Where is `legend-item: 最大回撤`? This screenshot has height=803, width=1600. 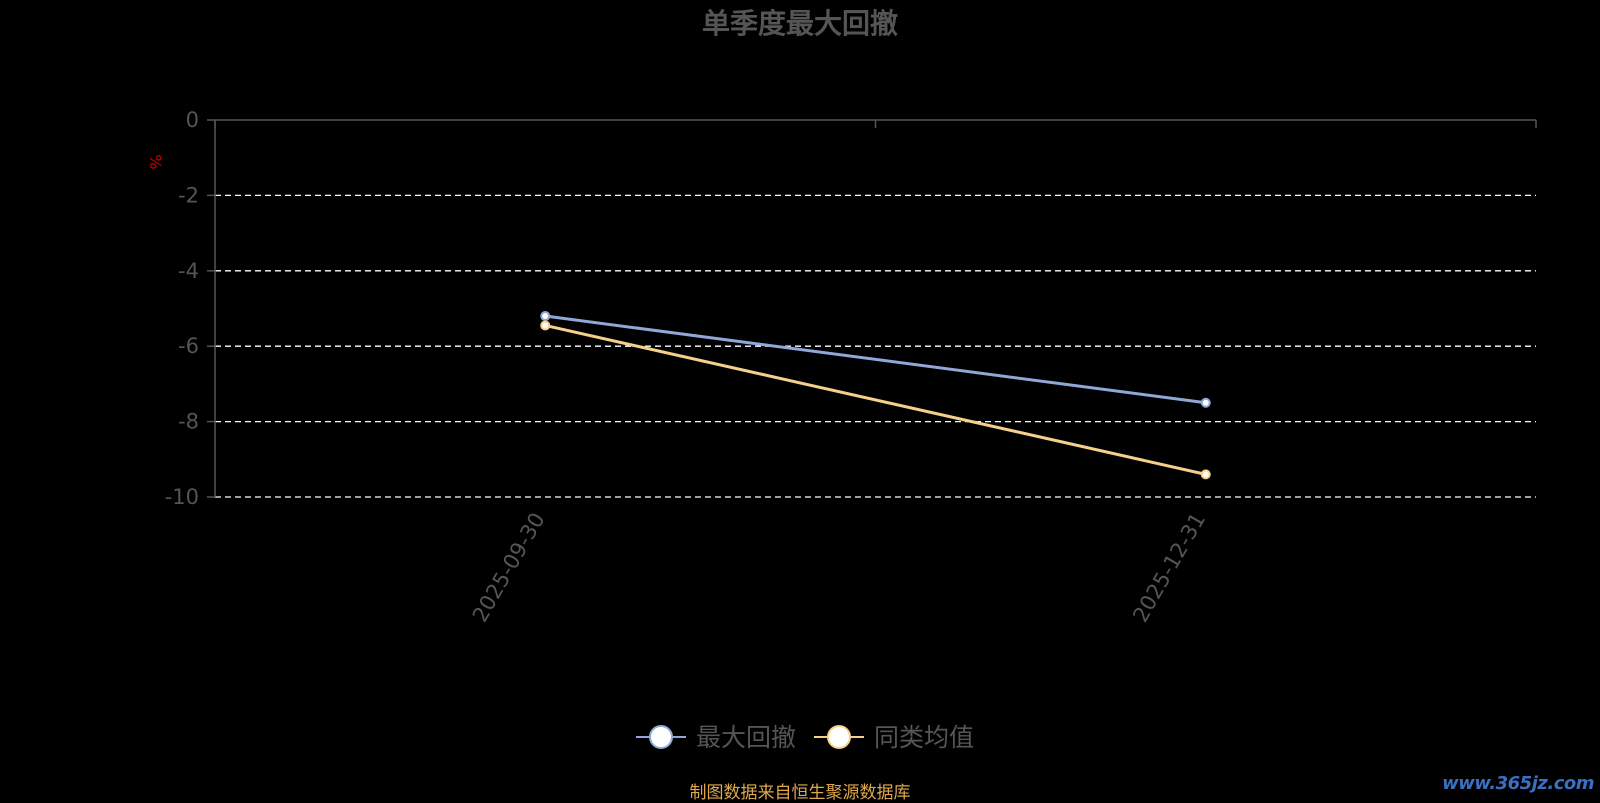
legend-item: 最大回撤 is located at coordinates (716, 737).